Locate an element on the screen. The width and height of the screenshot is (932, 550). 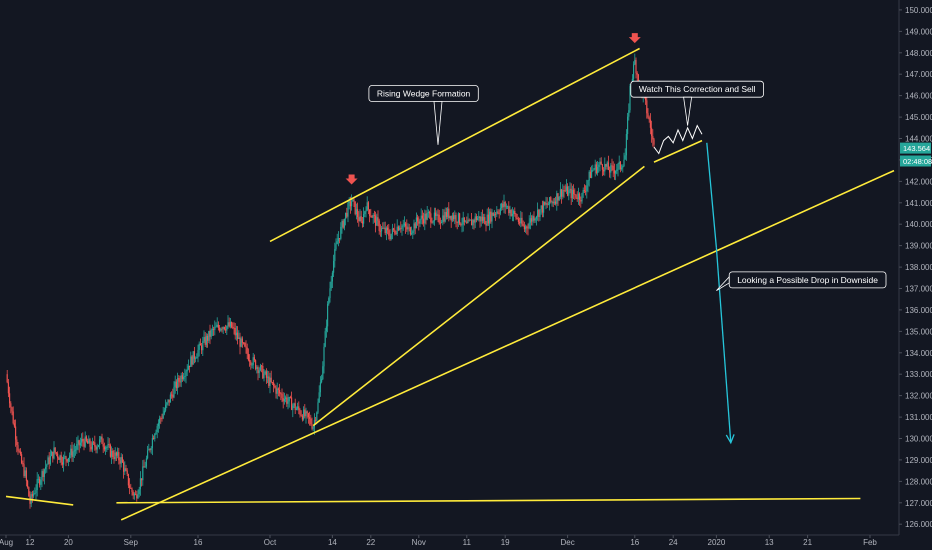
x-tick-label: 14 is located at coordinates (332, 542).